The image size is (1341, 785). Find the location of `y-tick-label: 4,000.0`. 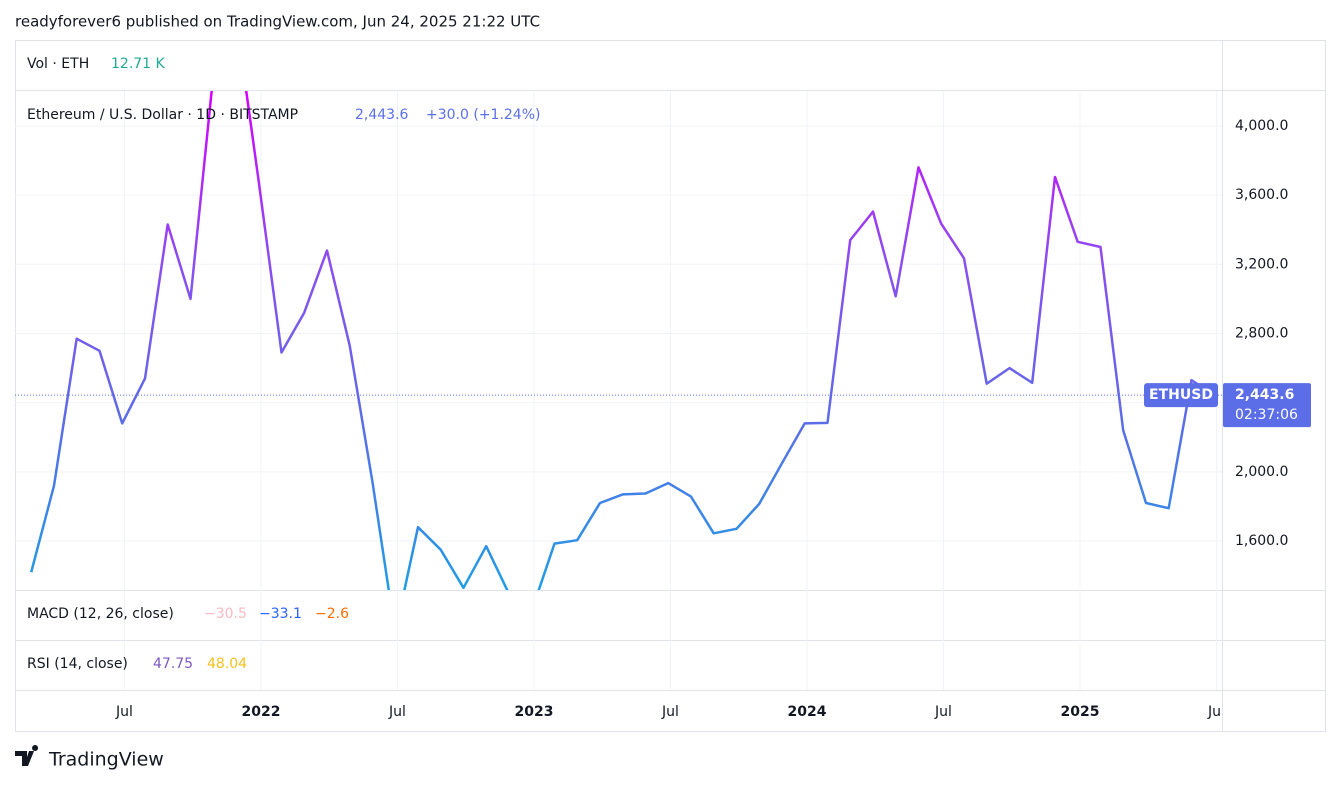

y-tick-label: 4,000.0 is located at coordinates (1261, 126).